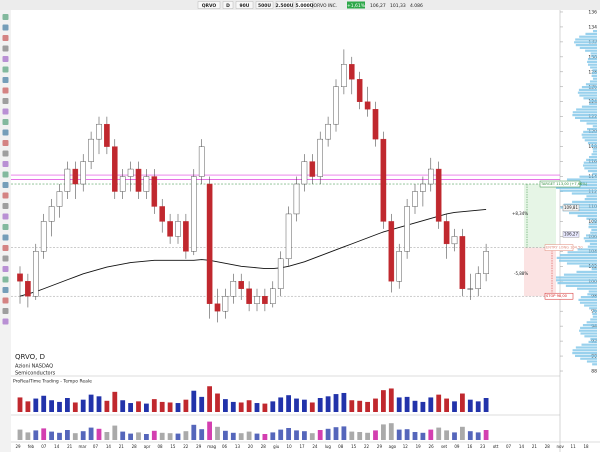  What do you see at coordinates (341, 446) in the screenshot?
I see `x-tick-label: 08` at bounding box center [341, 446].